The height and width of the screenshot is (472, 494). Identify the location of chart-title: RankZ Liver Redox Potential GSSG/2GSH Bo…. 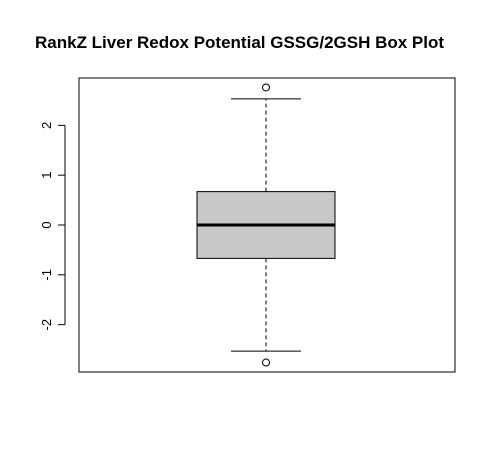
(239, 42).